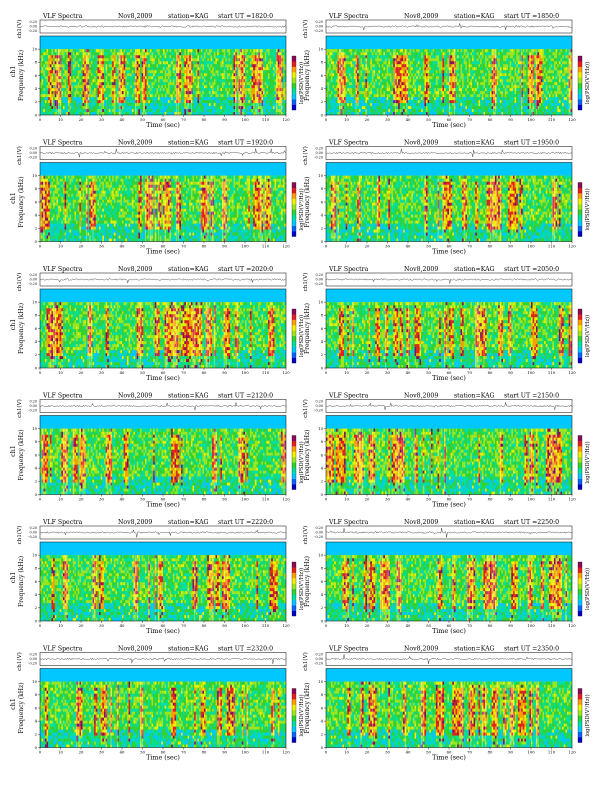 Image resolution: width=612 pixels, height=796 pixels. What do you see at coordinates (40, 119) in the screenshot?
I see `x-tick-label: 0` at bounding box center [40, 119].